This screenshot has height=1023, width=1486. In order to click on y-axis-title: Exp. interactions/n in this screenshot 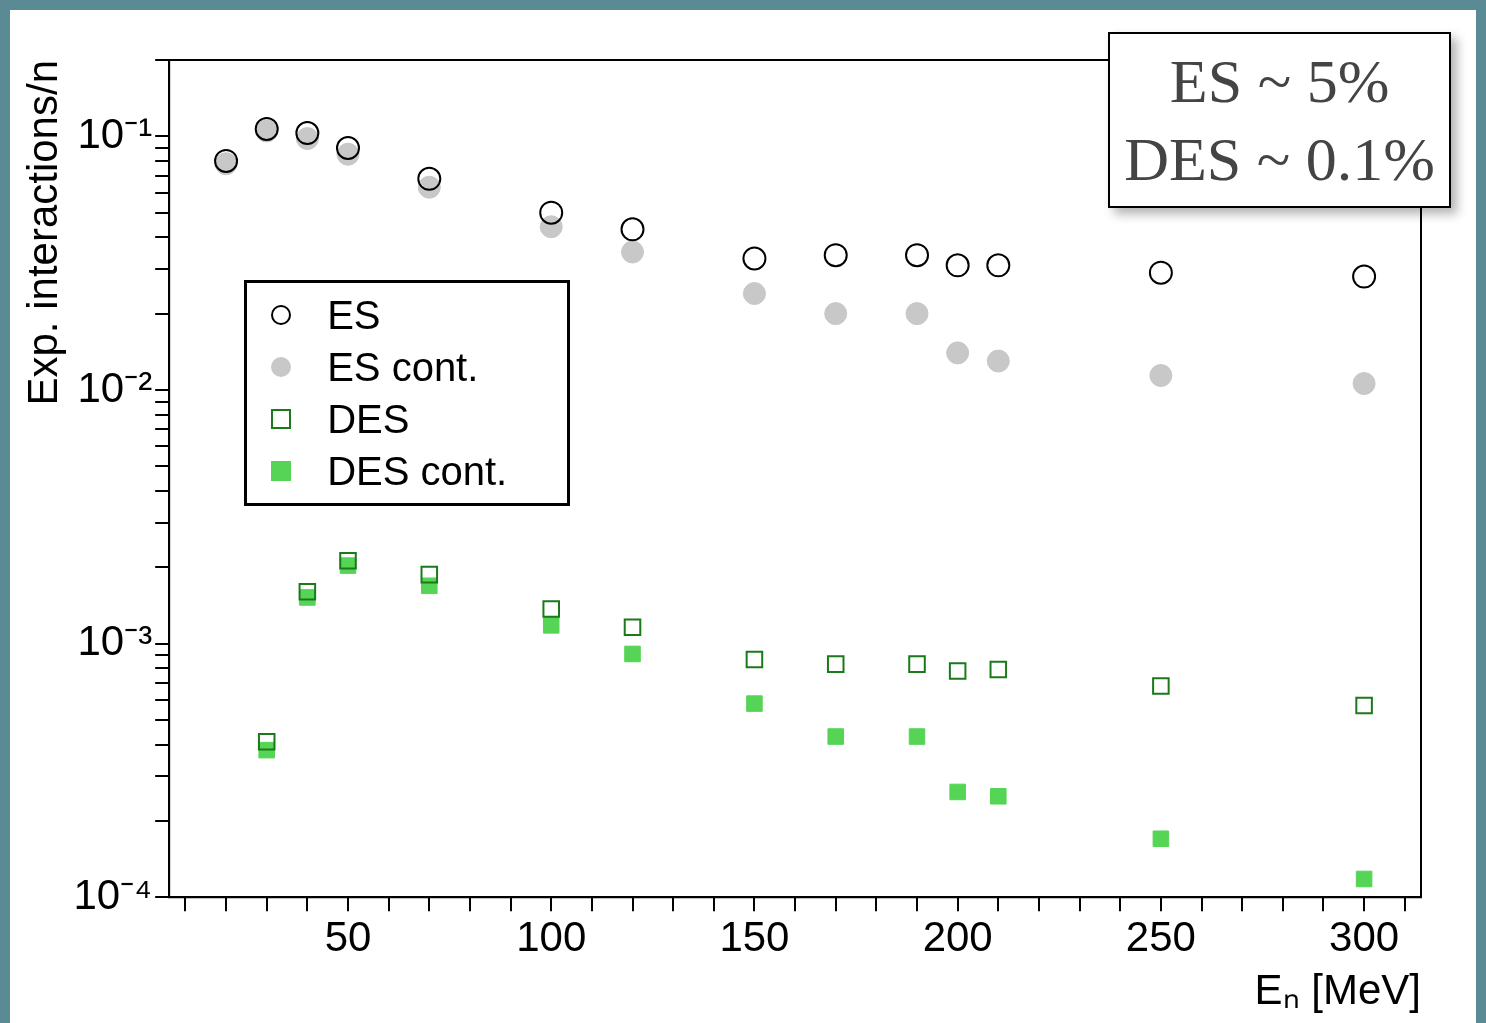, I will do `click(42, 233)`.